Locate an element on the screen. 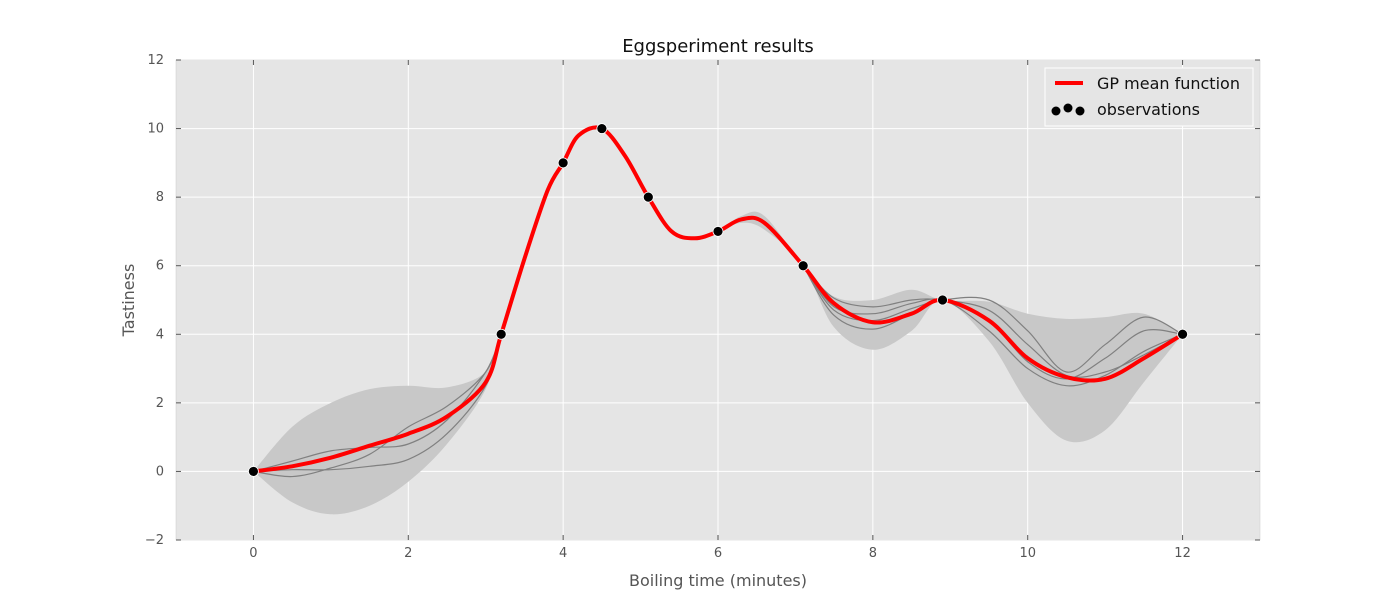 The image size is (1400, 600). legend-box is located at coordinates (1149, 97).